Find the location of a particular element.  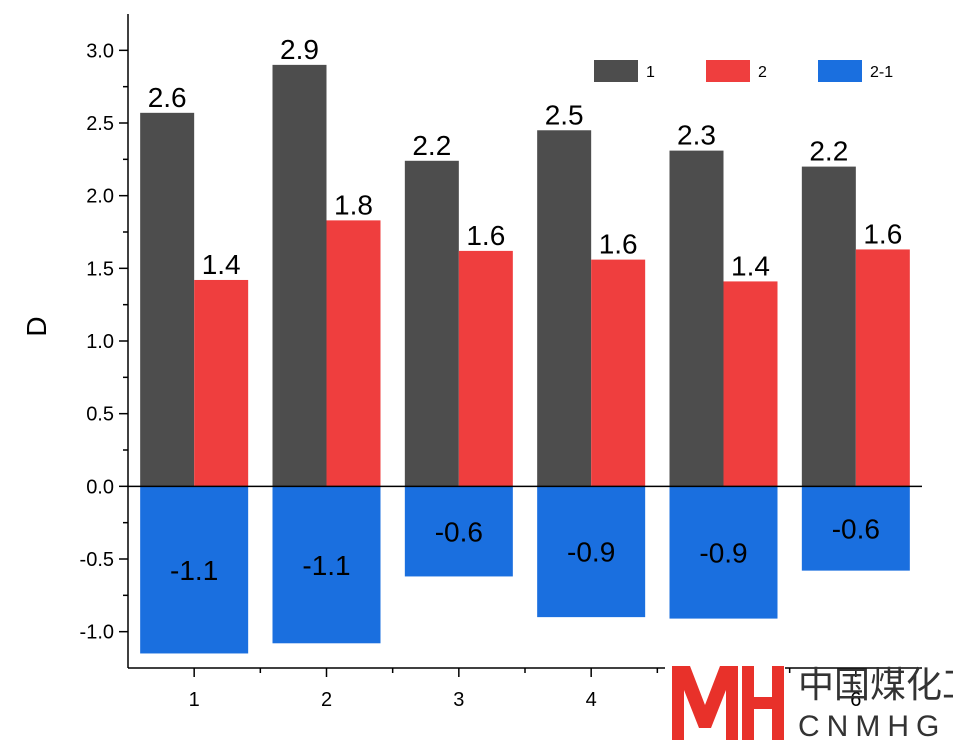

x-tick-label: 3 is located at coordinates (458, 700).